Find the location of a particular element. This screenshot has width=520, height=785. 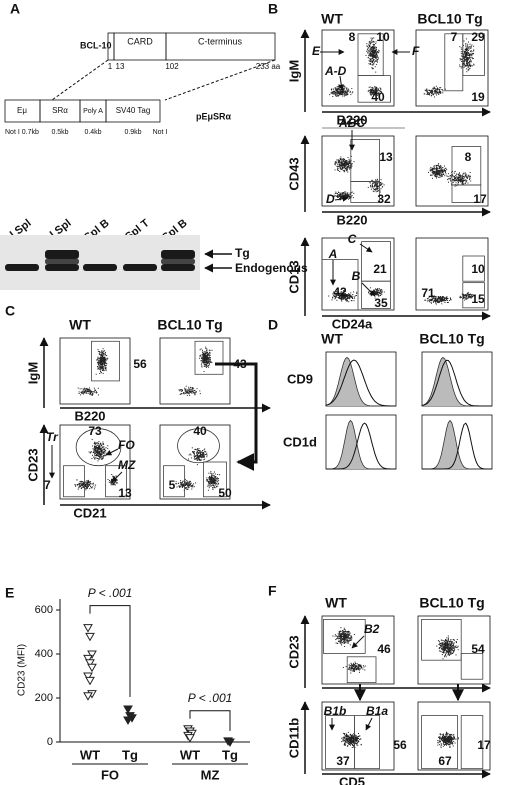

plot-frame is located at coordinates (358, 736).